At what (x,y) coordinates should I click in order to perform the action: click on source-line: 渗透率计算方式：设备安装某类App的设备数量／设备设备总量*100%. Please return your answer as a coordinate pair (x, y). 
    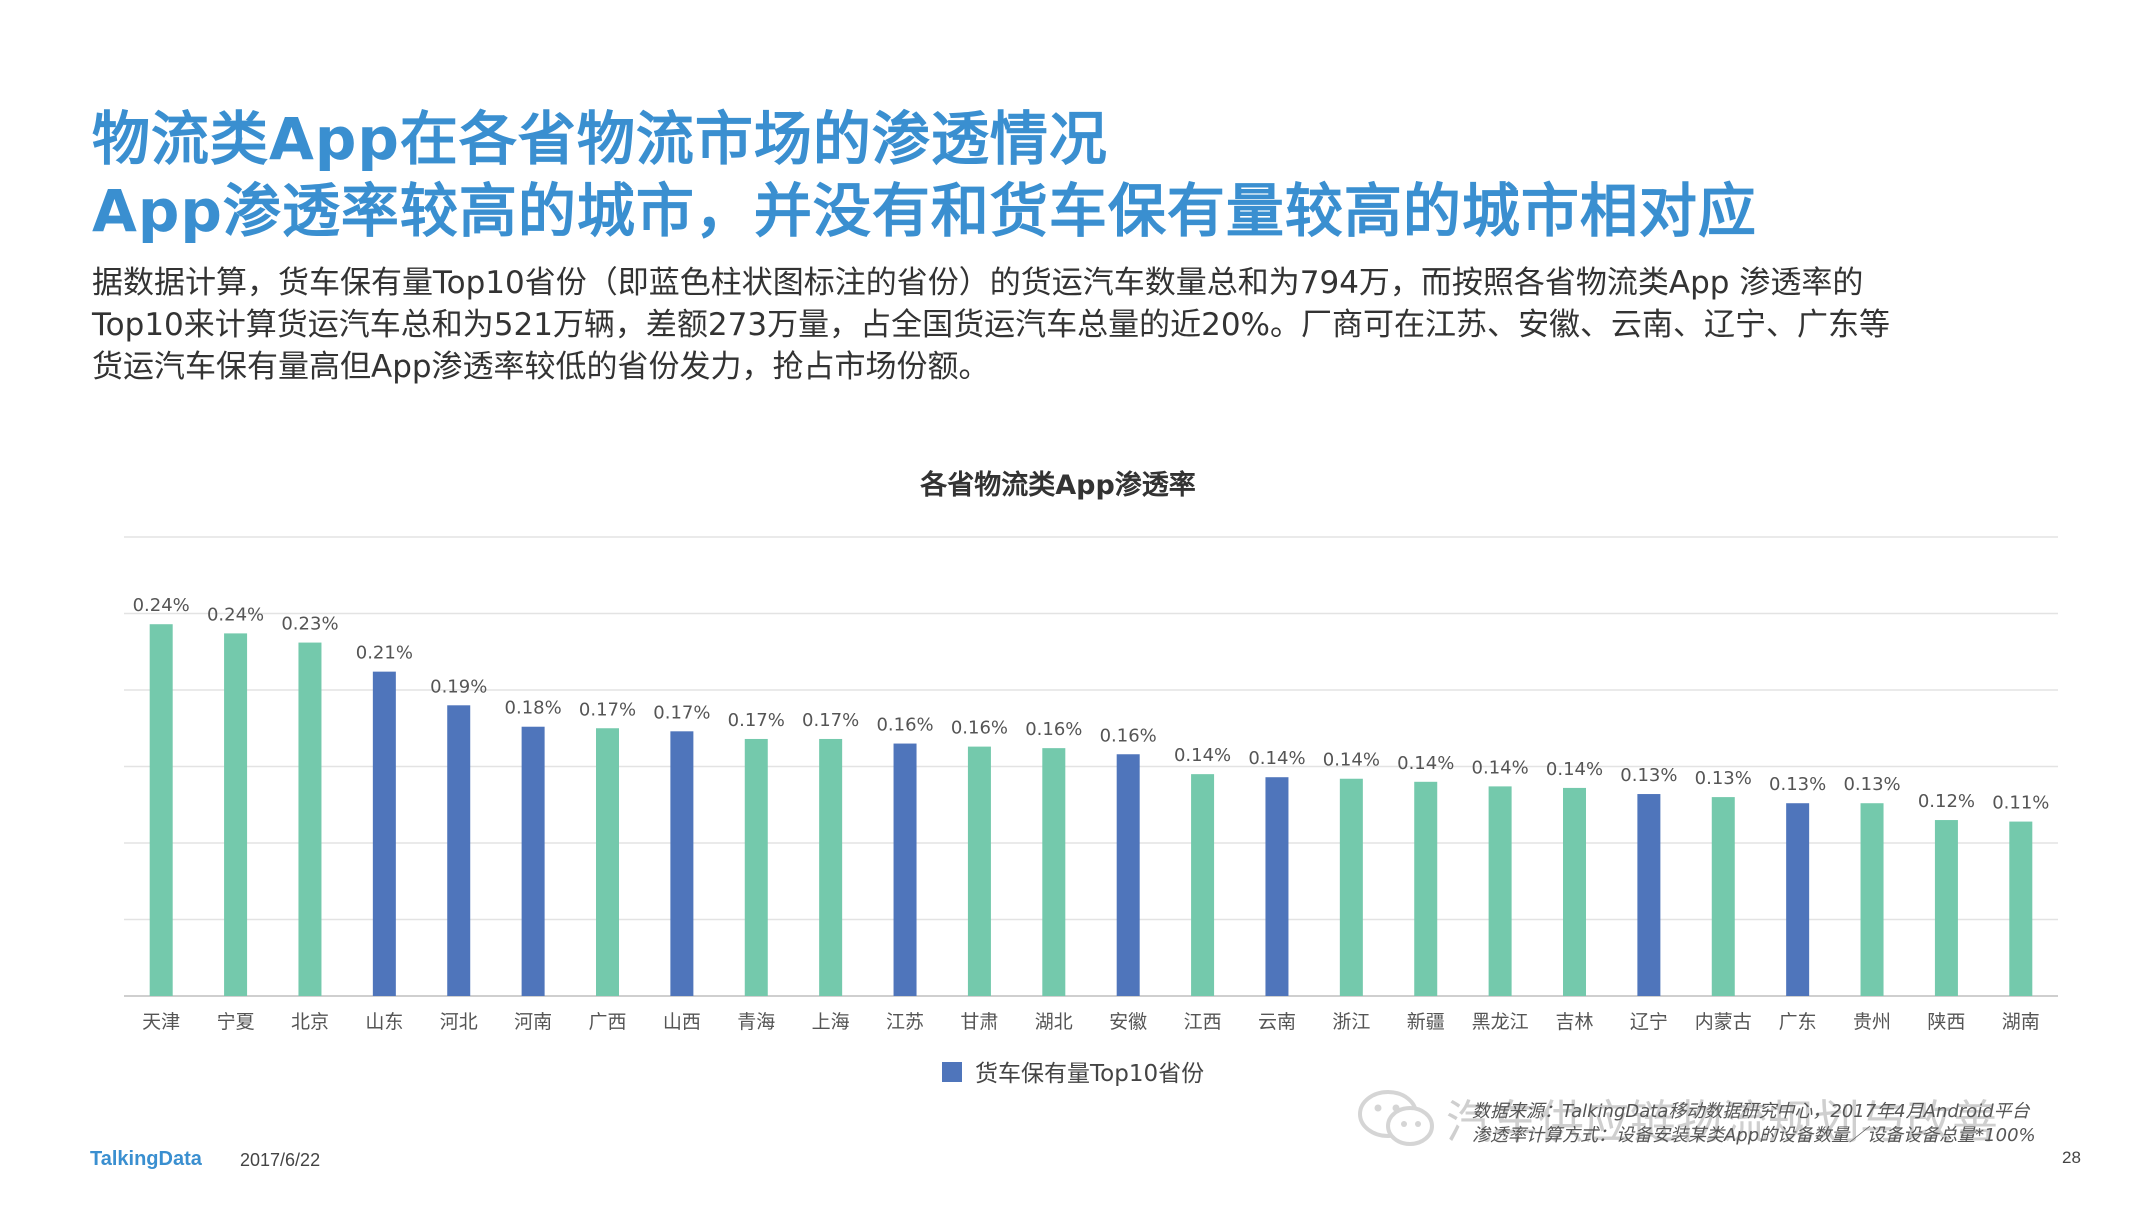
    Looking at the image, I should click on (1754, 1135).